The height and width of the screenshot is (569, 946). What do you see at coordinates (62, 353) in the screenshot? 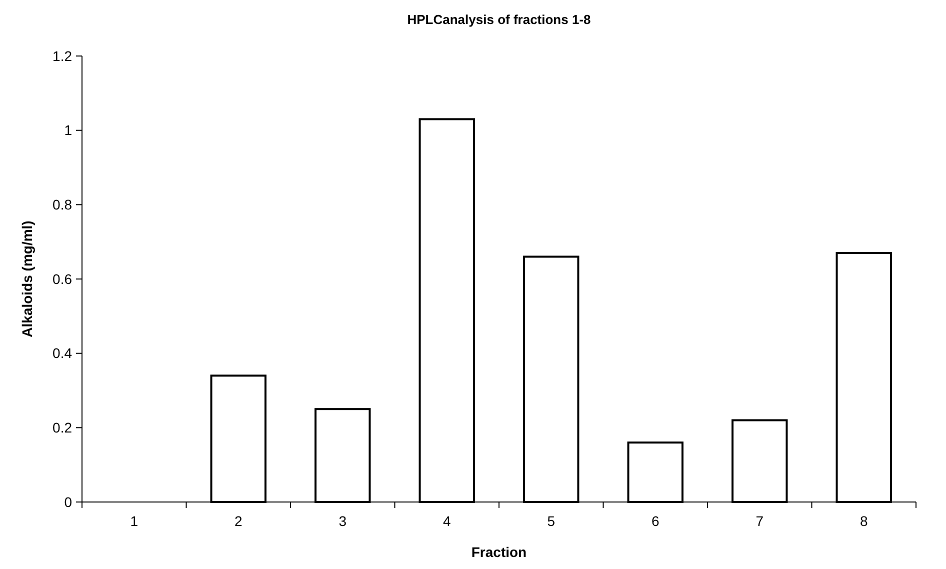
I see `y-tick-label: 0.4` at bounding box center [62, 353].